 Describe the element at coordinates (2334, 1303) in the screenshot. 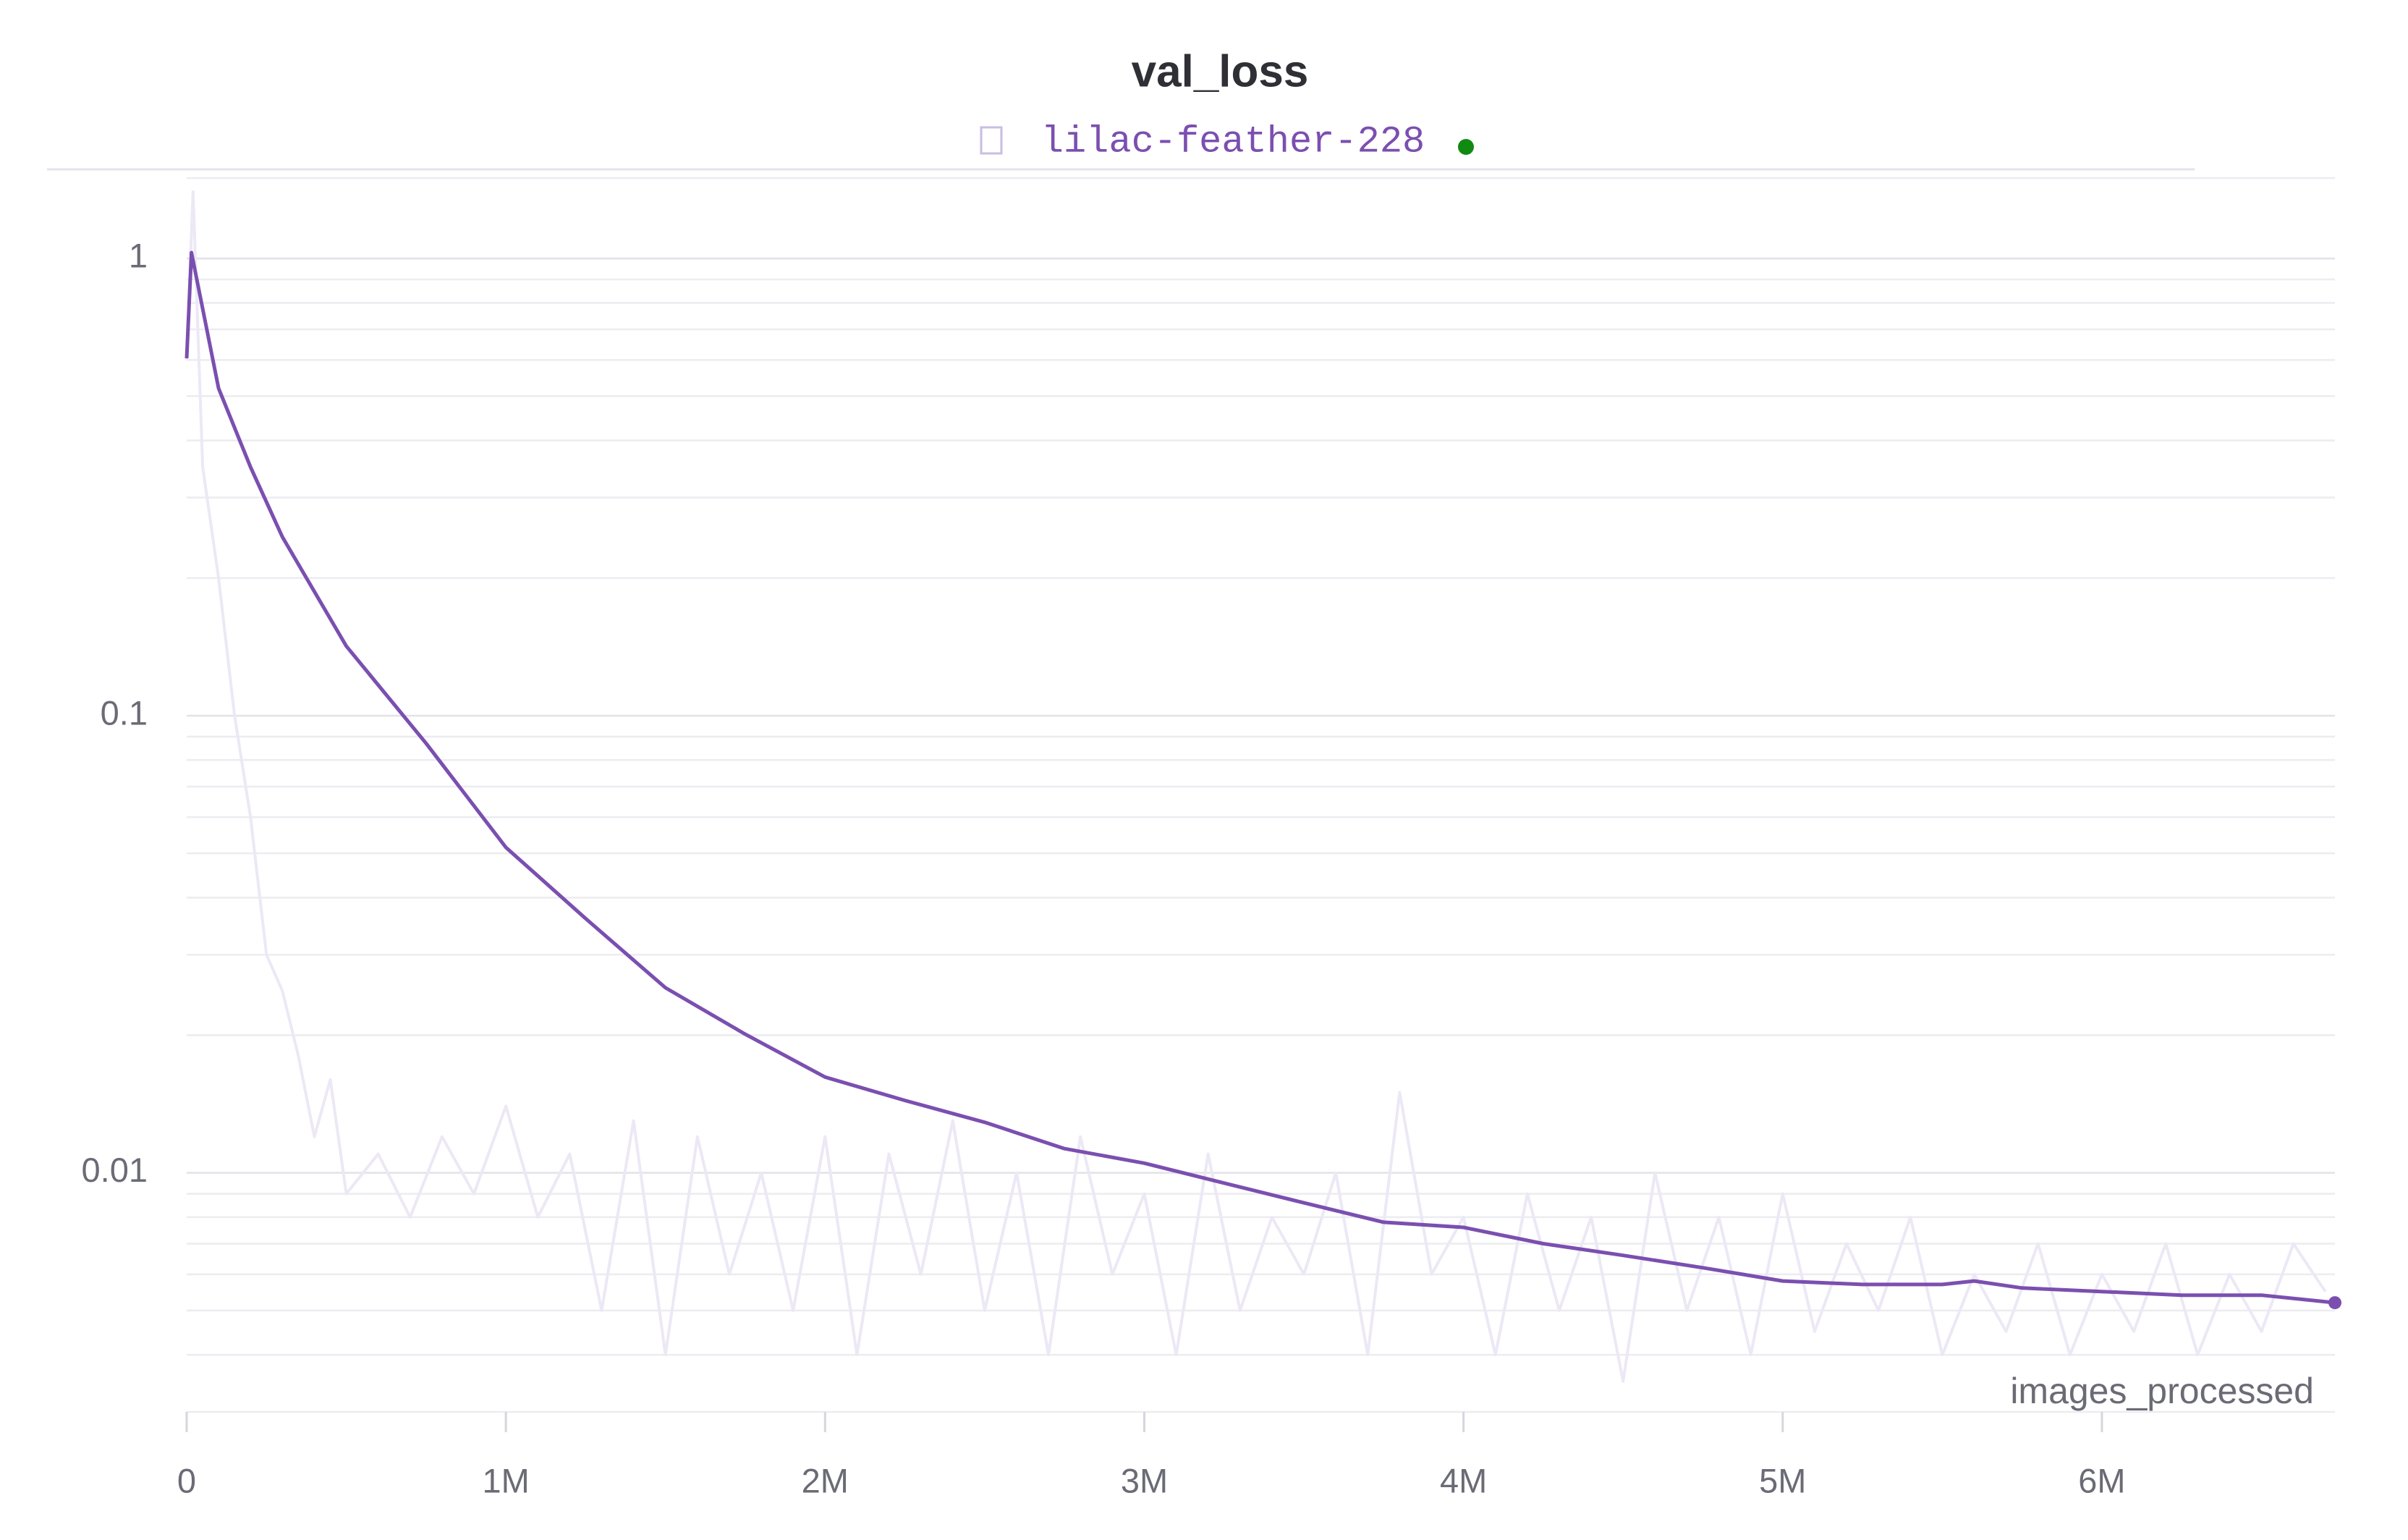

I see `last-point` at that location.